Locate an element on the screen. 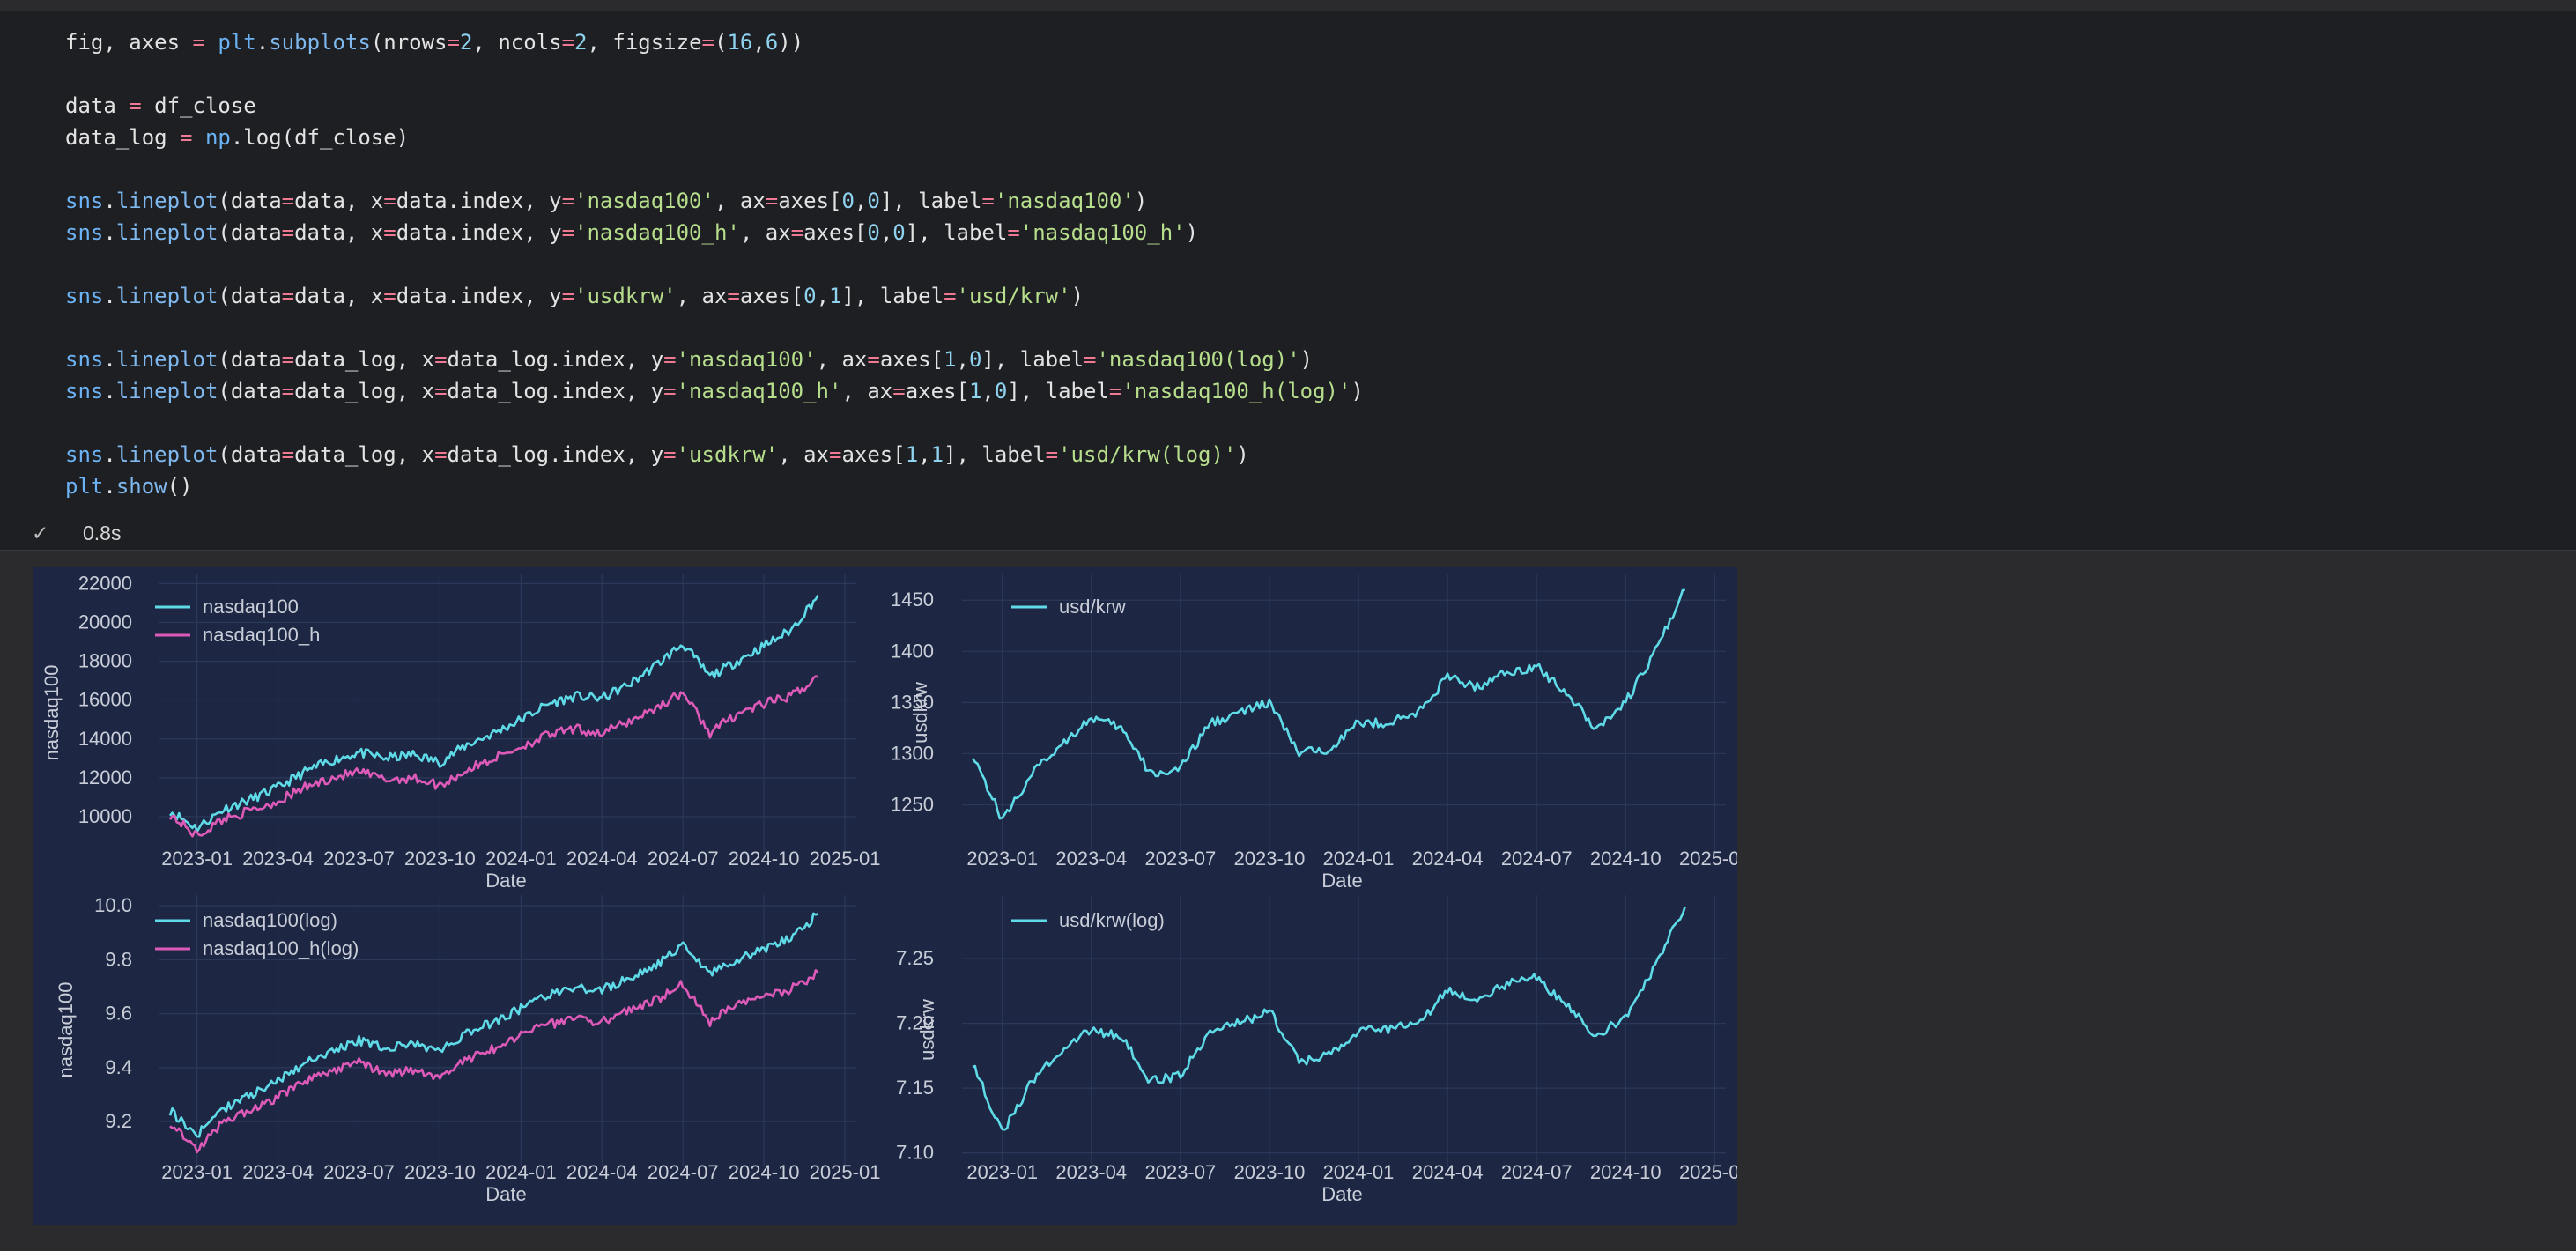 This screenshot has width=2576, height=1251. code-token: data_log is located at coordinates (123, 137).